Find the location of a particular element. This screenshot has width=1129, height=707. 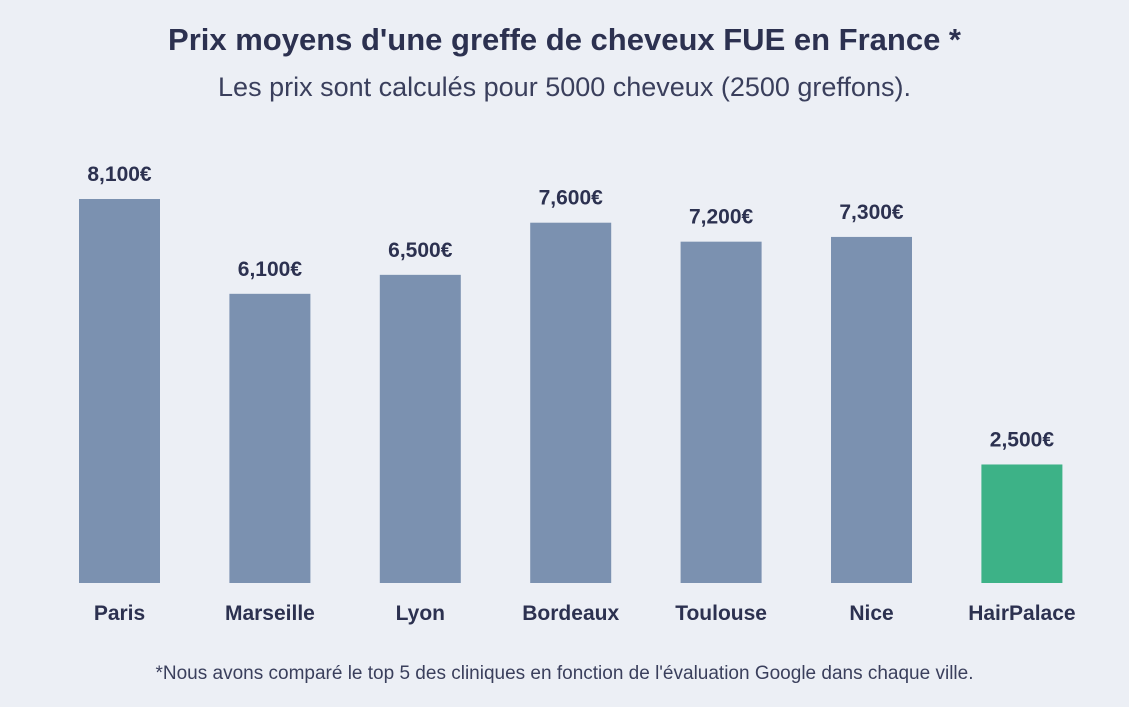

bar-lyon is located at coordinates (420, 428).